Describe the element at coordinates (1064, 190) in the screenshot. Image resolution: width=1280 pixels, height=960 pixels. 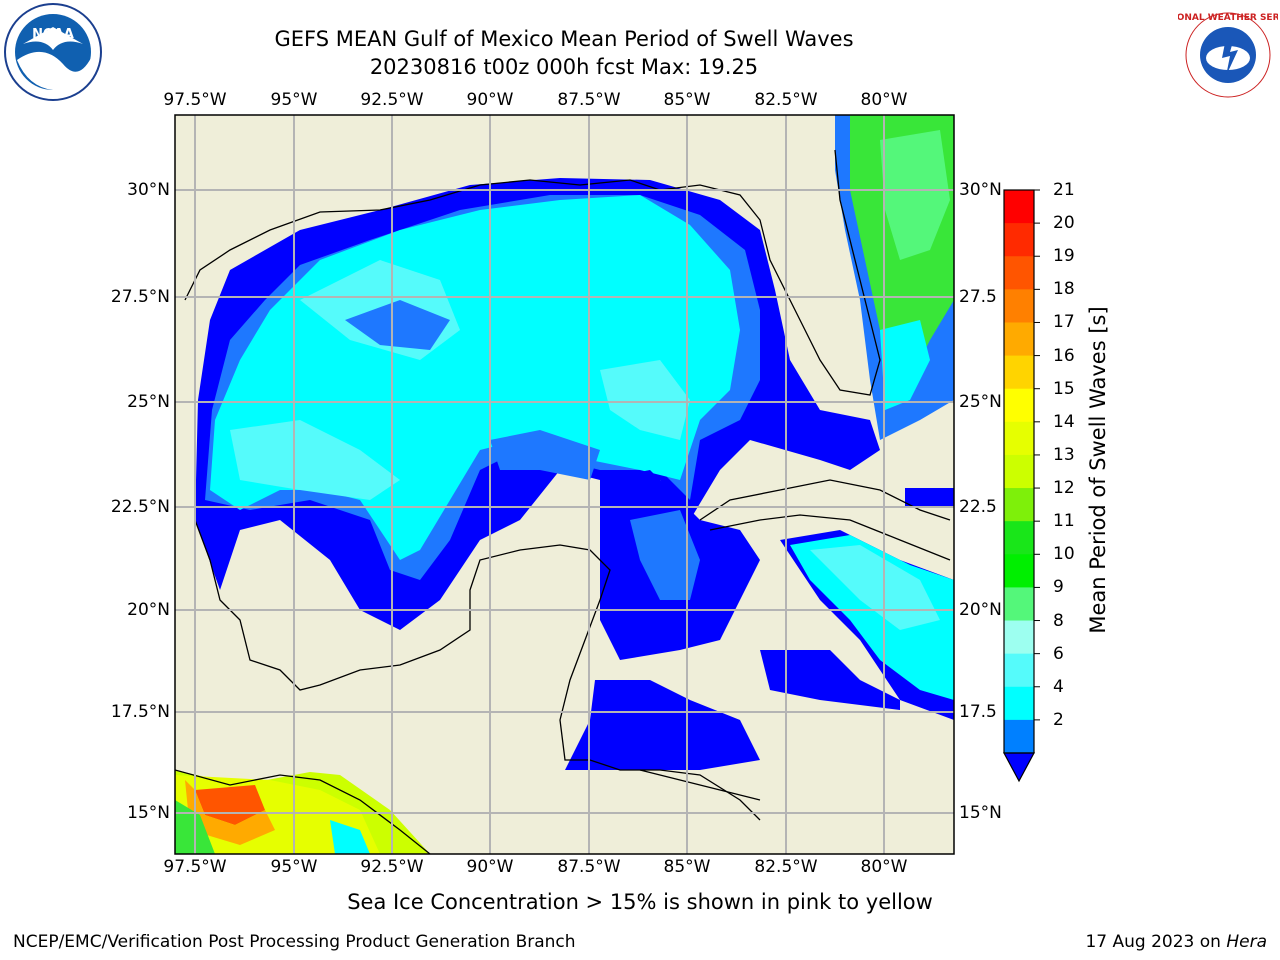
I see `colorbar-tick-label: 21` at that location.